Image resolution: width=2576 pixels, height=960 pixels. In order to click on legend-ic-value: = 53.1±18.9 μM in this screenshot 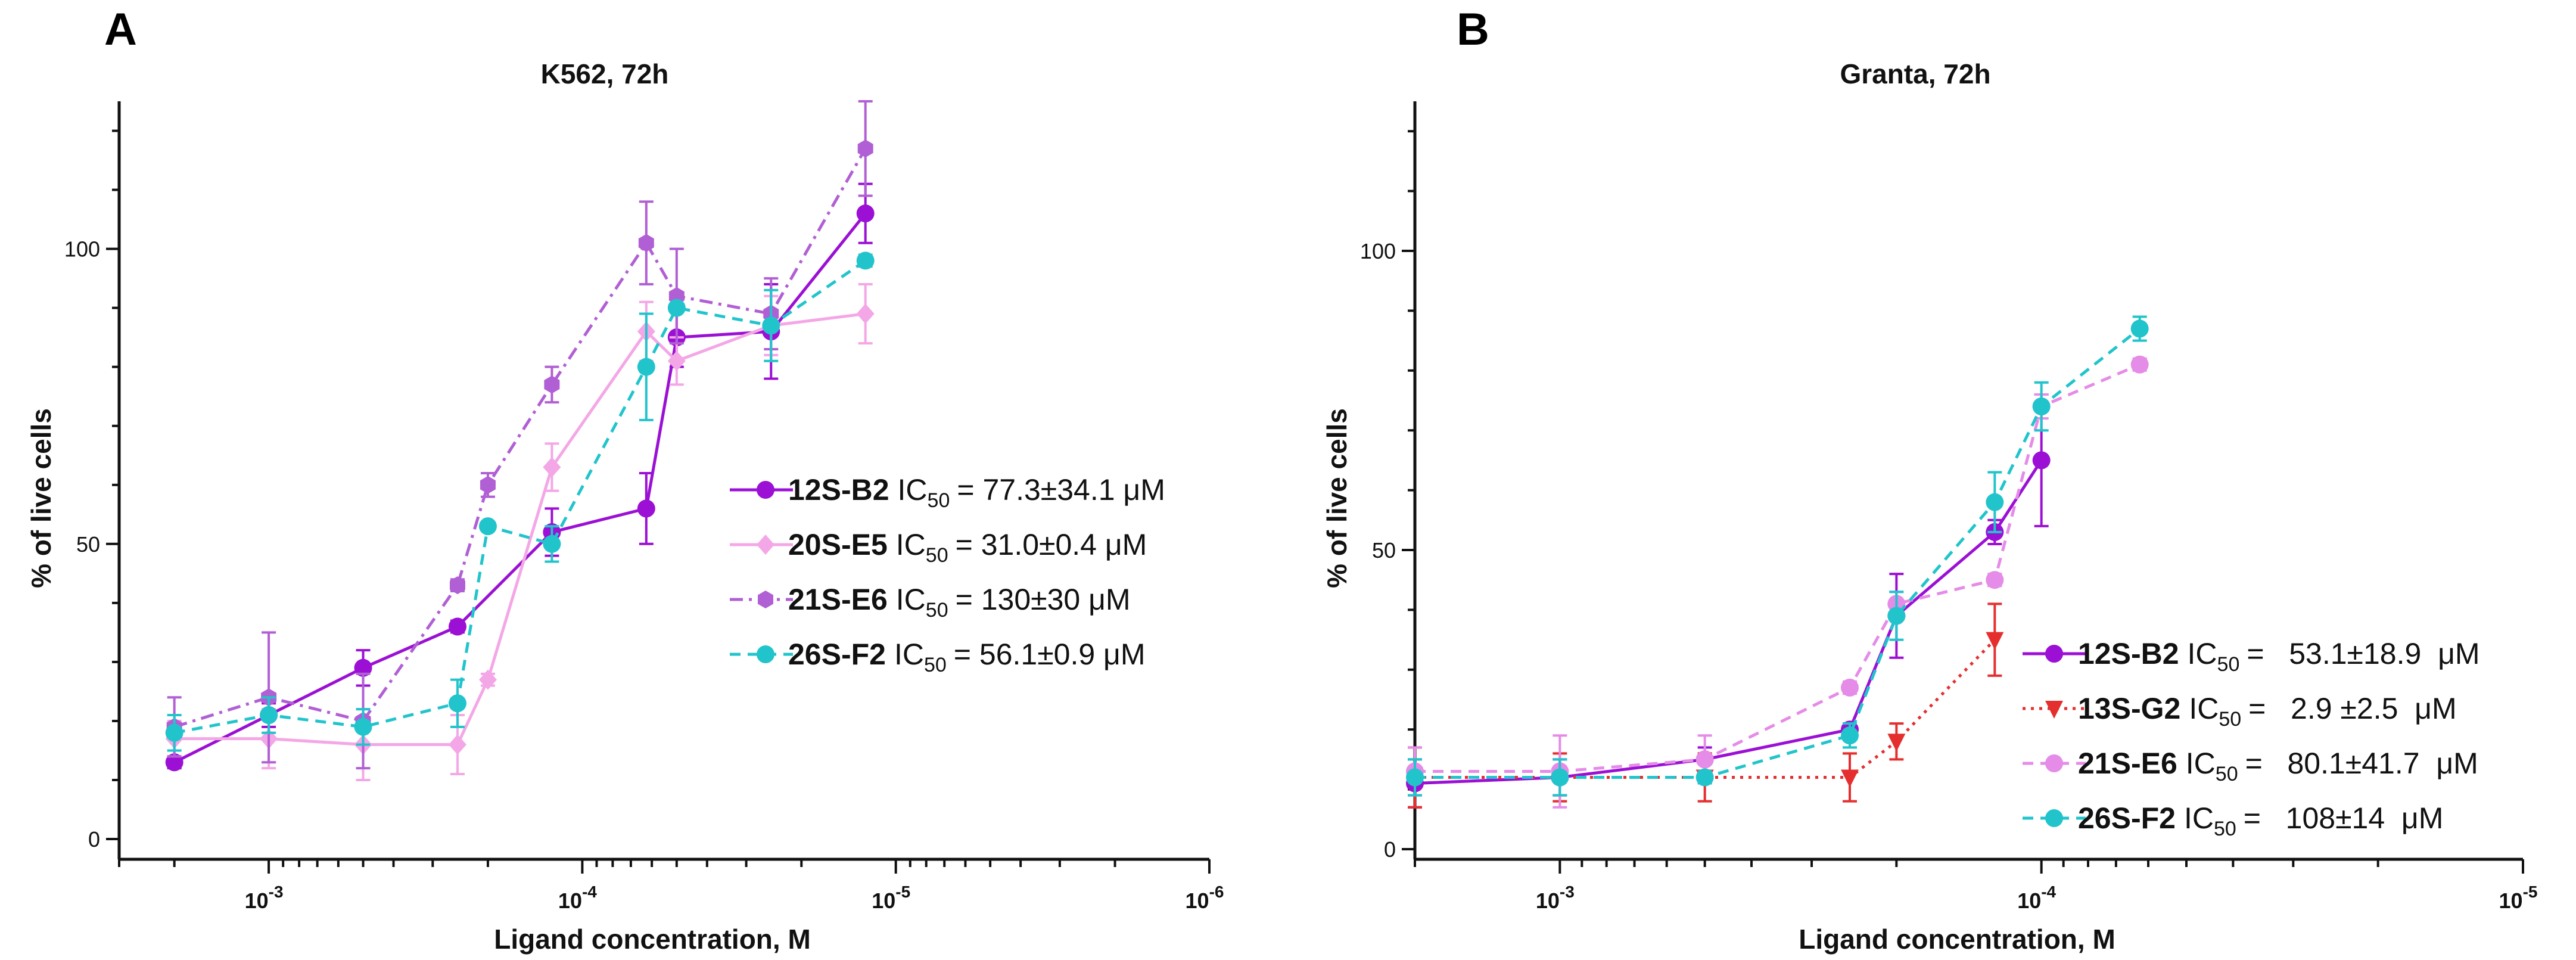, I will do `click(2363, 654)`.